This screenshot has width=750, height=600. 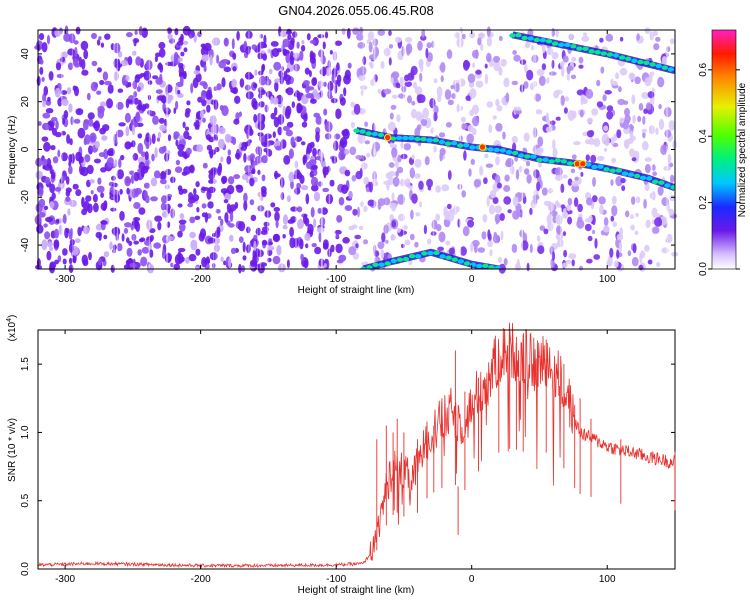 I want to click on track-upper, so click(x=592, y=53).